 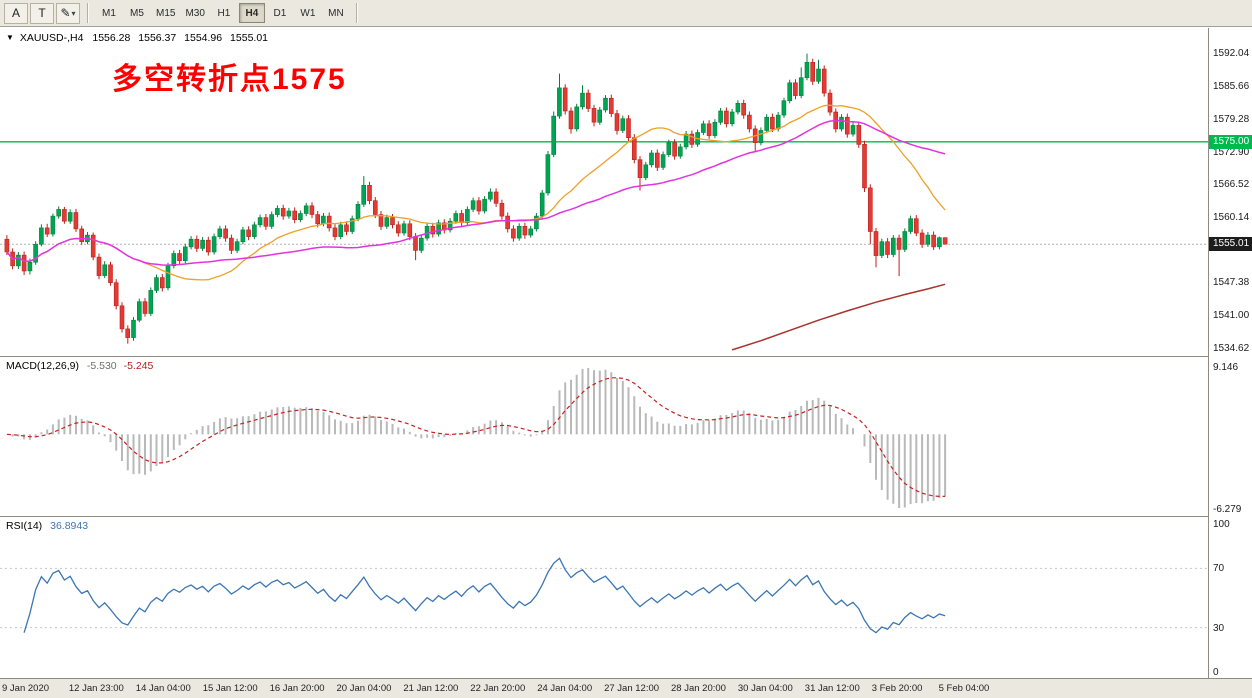 What do you see at coordinates (1231, 87) in the screenshot?
I see `price-axis-label: 1585.66` at bounding box center [1231, 87].